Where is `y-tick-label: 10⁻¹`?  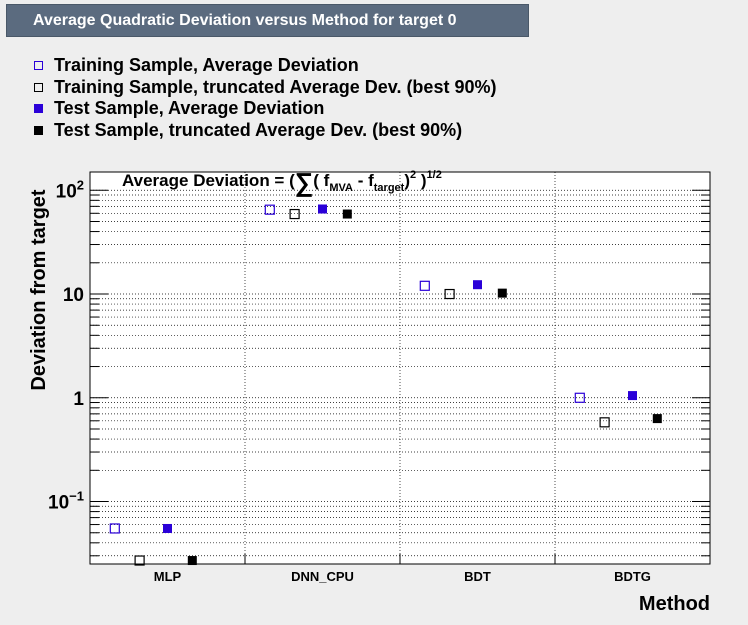 y-tick-label: 10⁻¹ is located at coordinates (66, 501).